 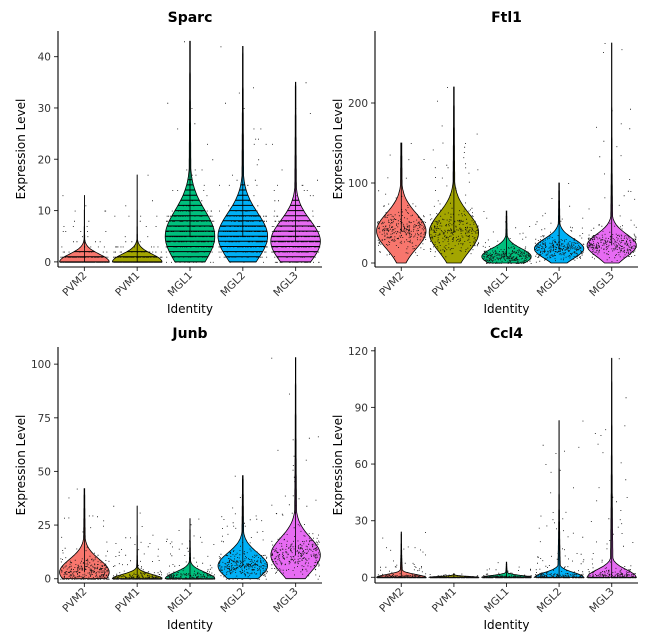 I want to click on y-tick-label: 50, so click(x=44, y=472).